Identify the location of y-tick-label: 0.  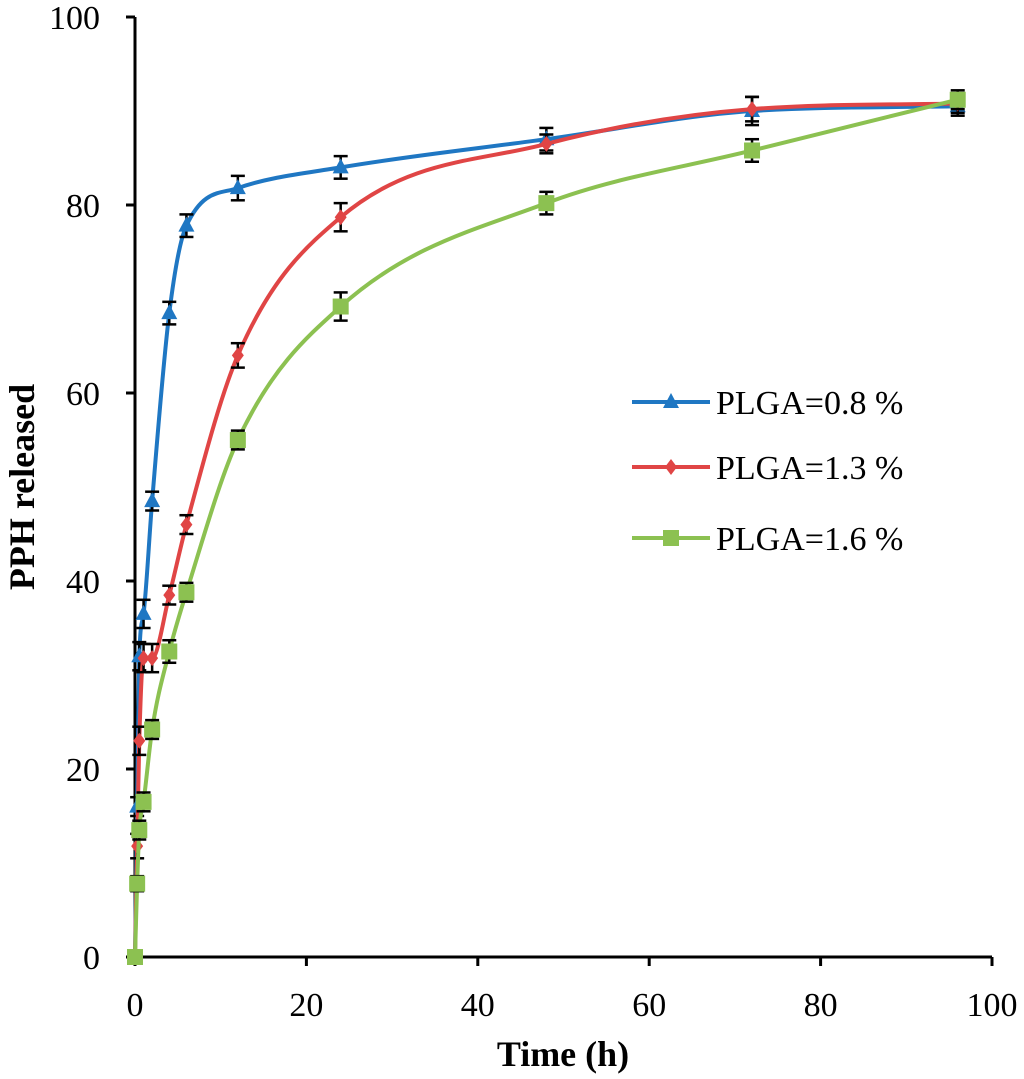
(91, 958).